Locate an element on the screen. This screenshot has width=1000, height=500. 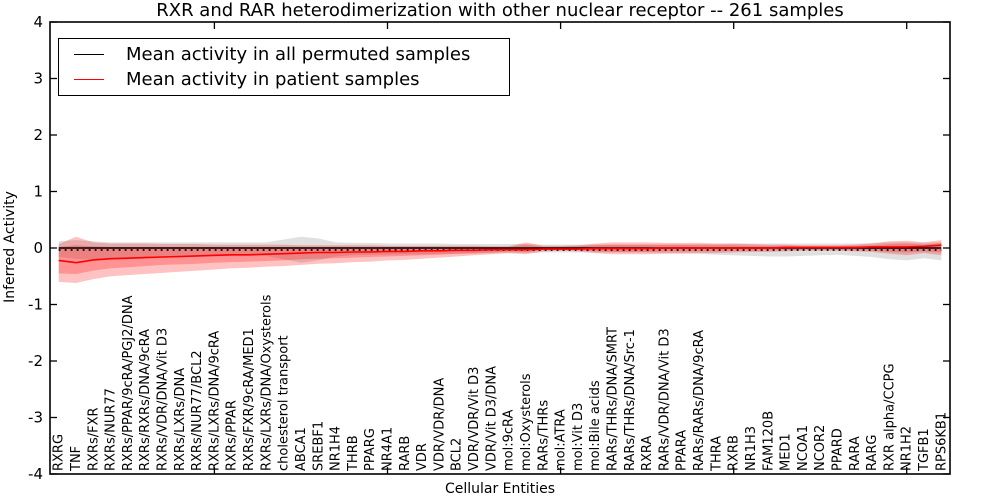
x-tick-label: mol:Bile acids is located at coordinates (595, 425).